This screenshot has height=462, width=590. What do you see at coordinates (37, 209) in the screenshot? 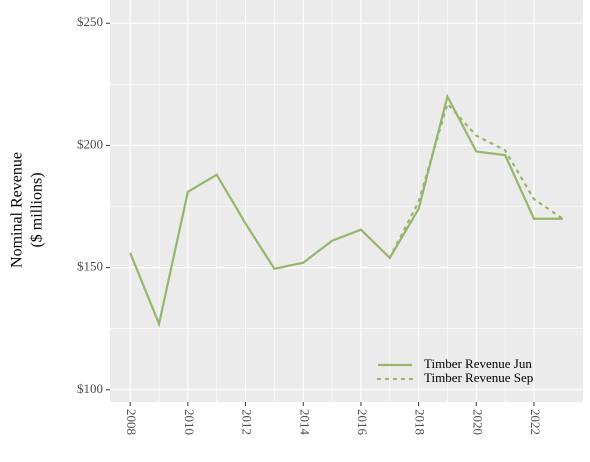
I see `y-axis-title: ($ millions)` at bounding box center [37, 209].